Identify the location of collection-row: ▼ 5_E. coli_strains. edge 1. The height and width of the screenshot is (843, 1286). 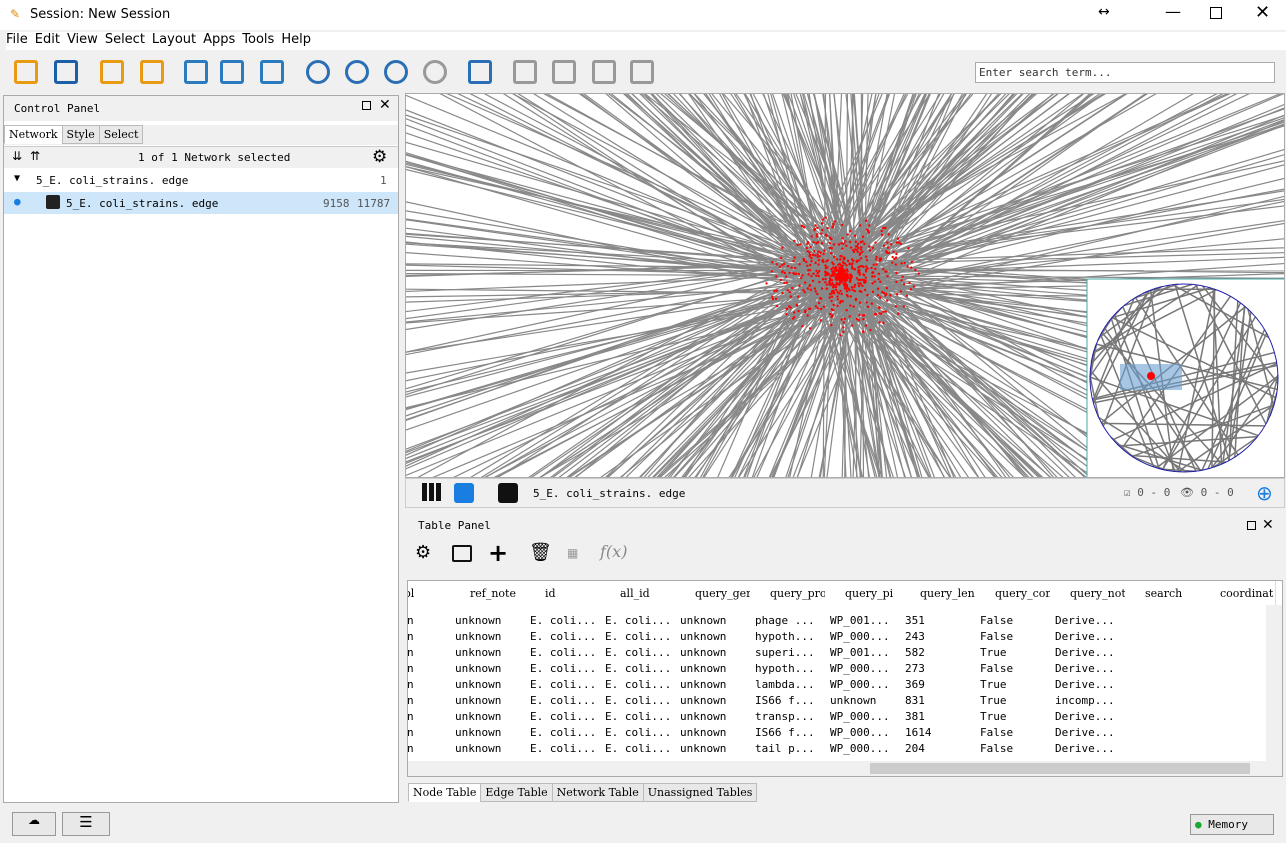
(201, 180).